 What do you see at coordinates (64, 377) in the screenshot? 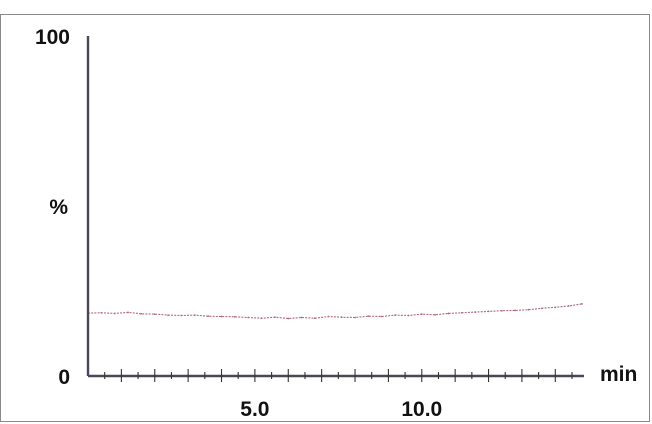
I see `y-tick-label: 0` at bounding box center [64, 377].